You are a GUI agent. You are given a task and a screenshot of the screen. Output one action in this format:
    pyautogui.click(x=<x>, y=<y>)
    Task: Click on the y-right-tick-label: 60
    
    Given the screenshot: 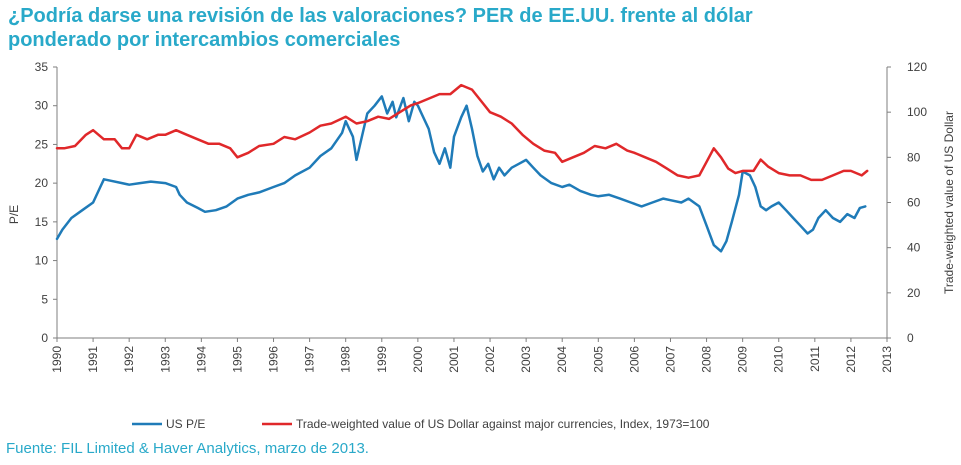 What is the action you would take?
    pyautogui.click(x=914, y=203)
    